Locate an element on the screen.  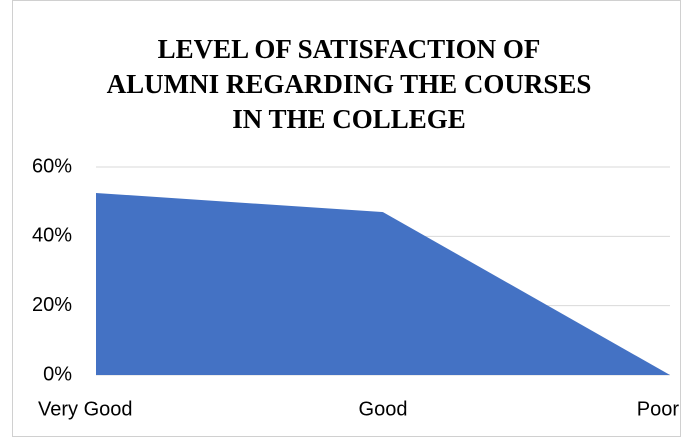
y-tick-label: 40% is located at coordinates (52, 236).